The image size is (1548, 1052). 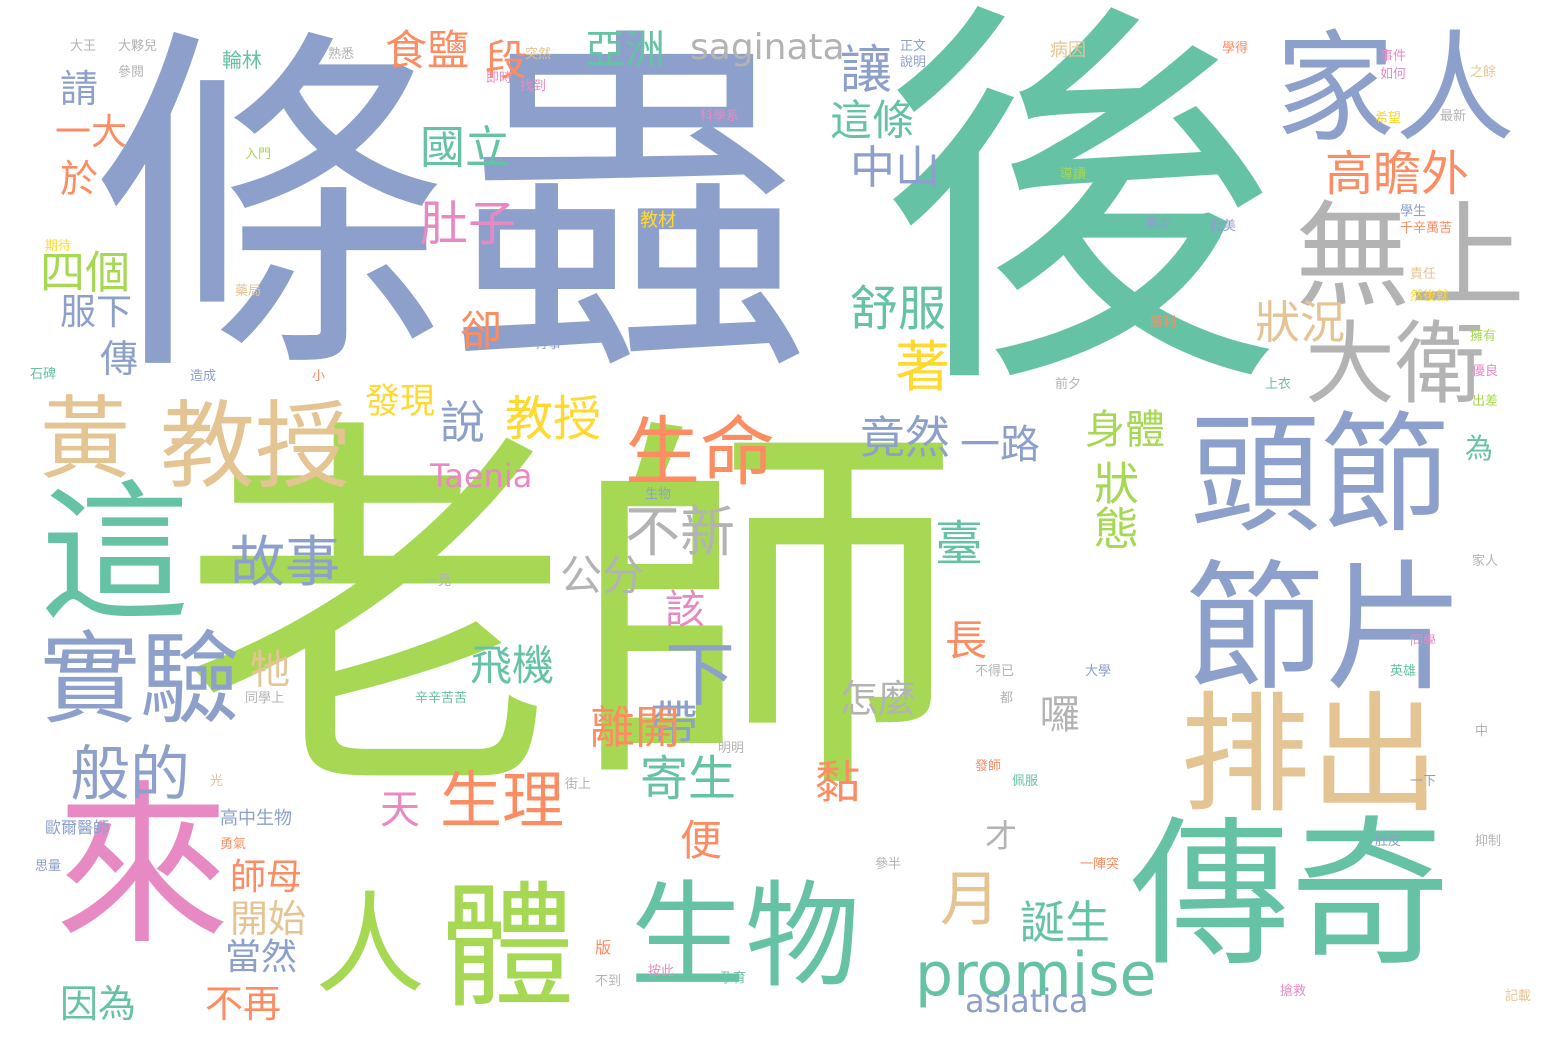 What do you see at coordinates (481, 330) in the screenshot?
I see `word-que: 卻` at bounding box center [481, 330].